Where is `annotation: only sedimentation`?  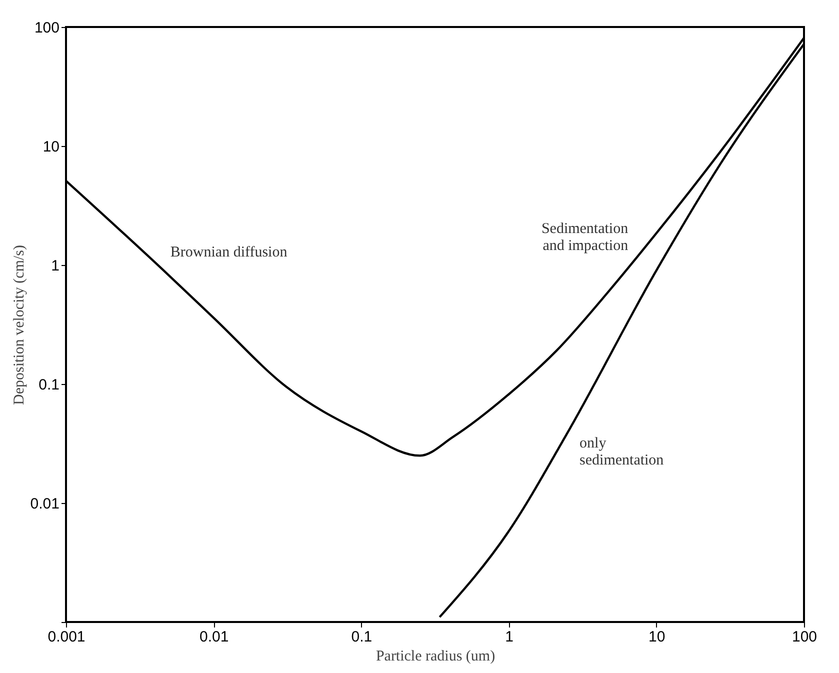 annotation: only sedimentation is located at coordinates (622, 451).